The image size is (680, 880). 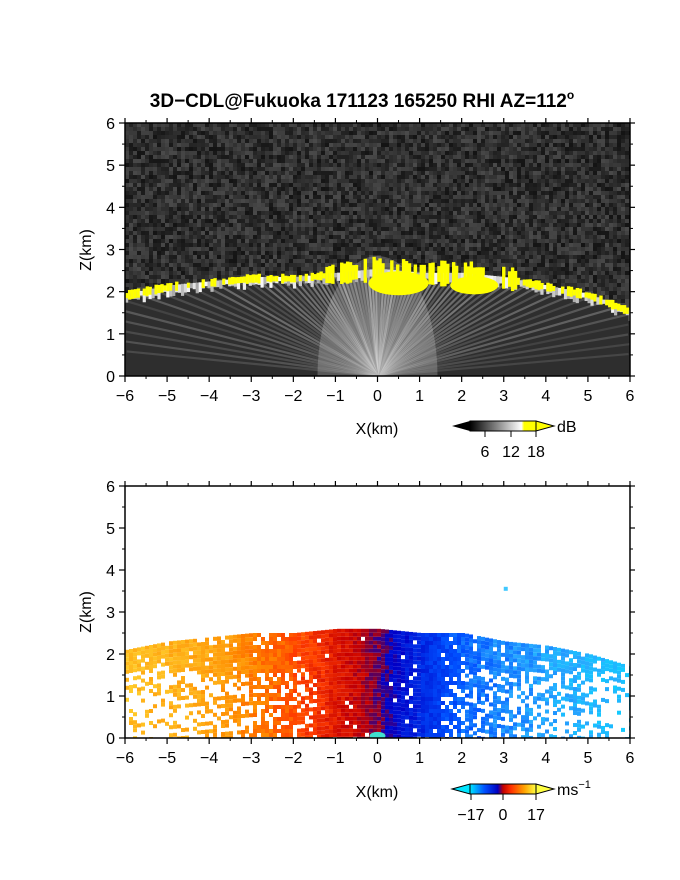 What do you see at coordinates (419, 396) in the screenshot?
I see `x-tick-label-1-7: 1` at bounding box center [419, 396].